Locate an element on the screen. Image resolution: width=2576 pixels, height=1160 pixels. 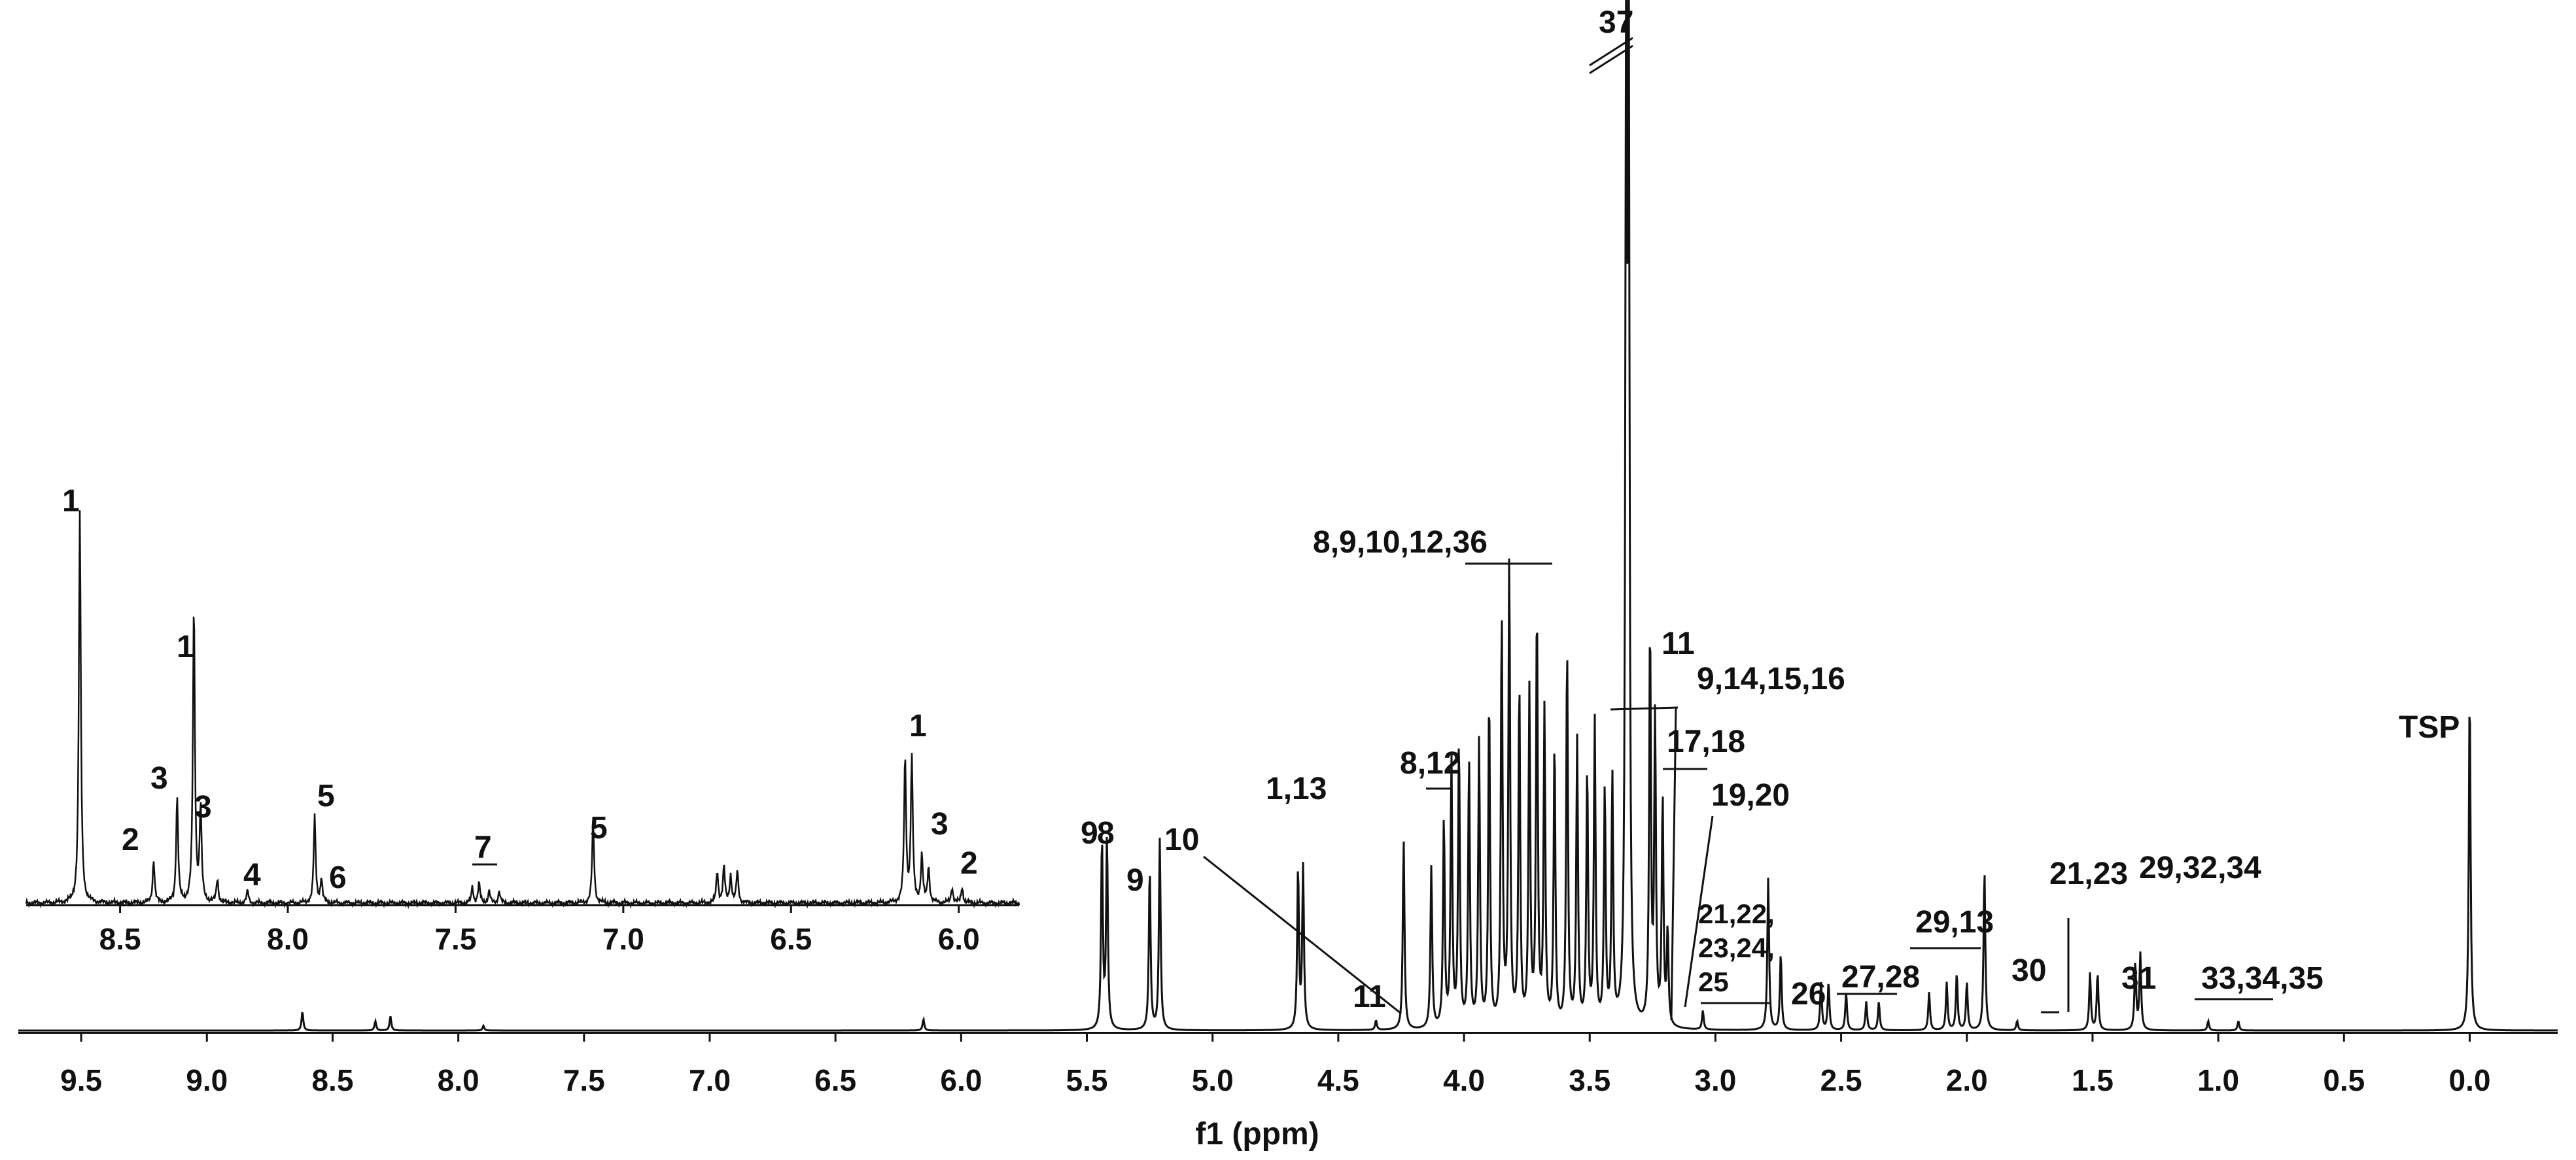
peak-label: 21,23 is located at coordinates (2088, 874).